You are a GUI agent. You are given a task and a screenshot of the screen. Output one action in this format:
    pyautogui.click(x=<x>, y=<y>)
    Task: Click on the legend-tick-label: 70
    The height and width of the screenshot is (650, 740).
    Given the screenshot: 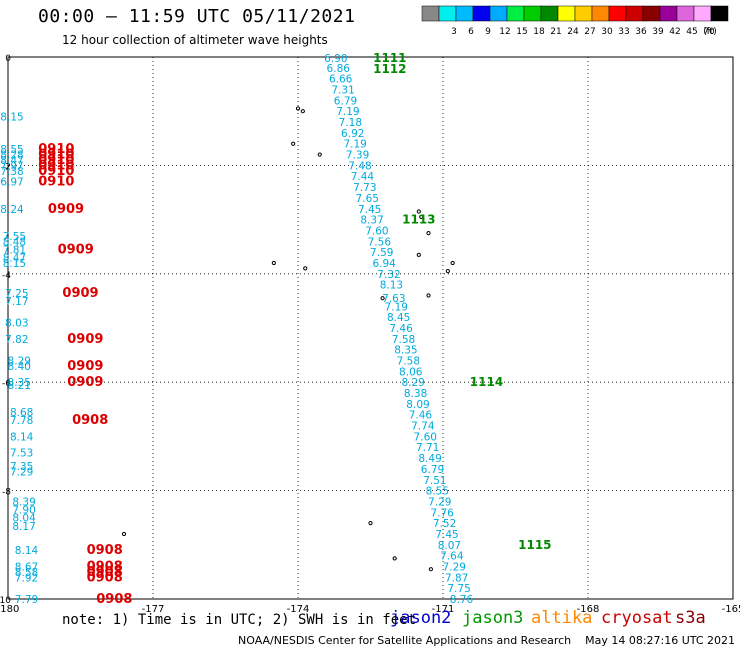 What is the action you would take?
    pyautogui.click(x=709, y=32)
    